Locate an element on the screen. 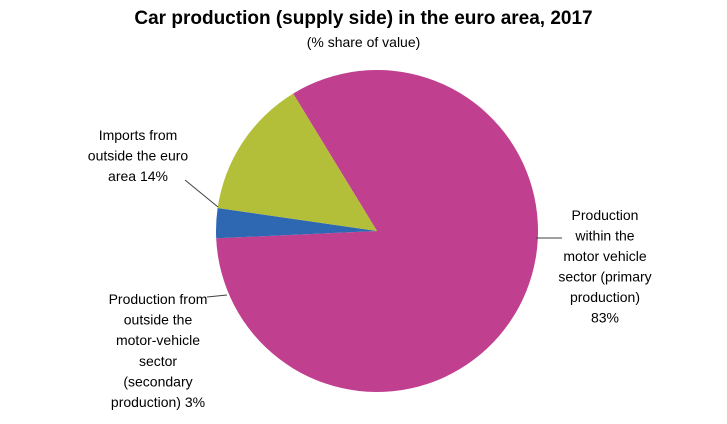  slice-label-line: production) is located at coordinates (605, 297).